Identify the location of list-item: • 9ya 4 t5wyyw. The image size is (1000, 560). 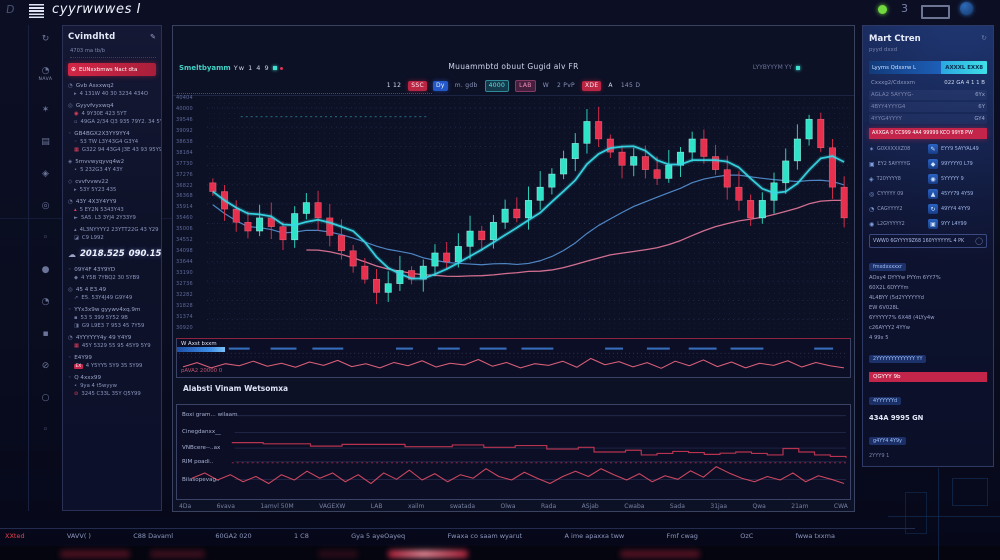
(115, 386).